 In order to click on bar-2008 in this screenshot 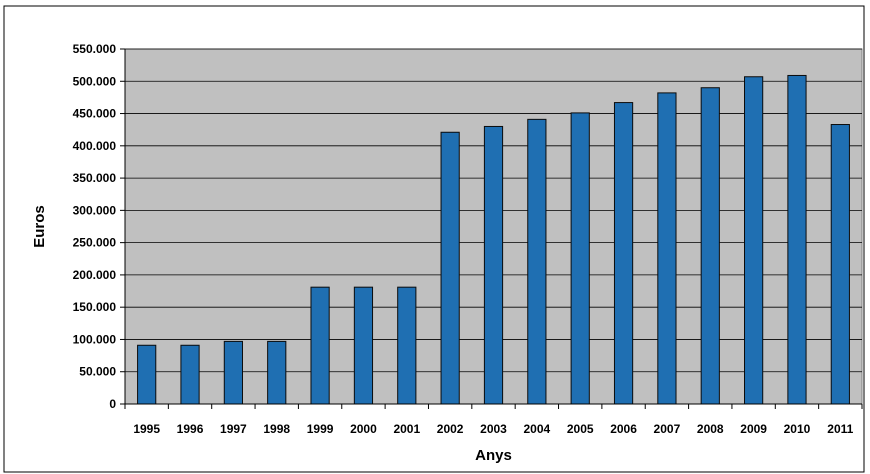, I will do `click(710, 246)`.